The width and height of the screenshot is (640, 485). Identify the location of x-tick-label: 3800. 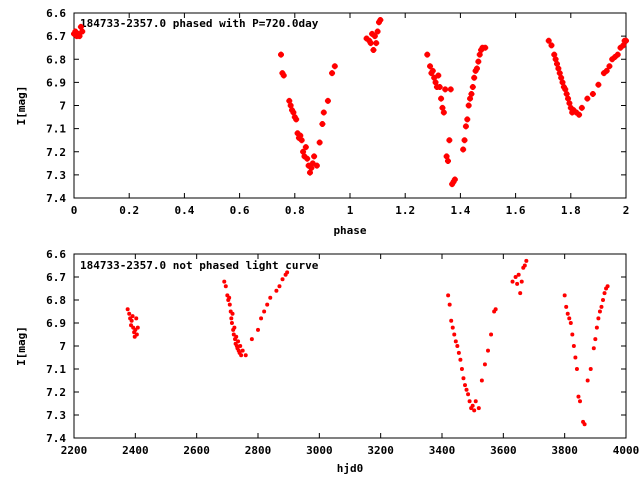
(564, 450).